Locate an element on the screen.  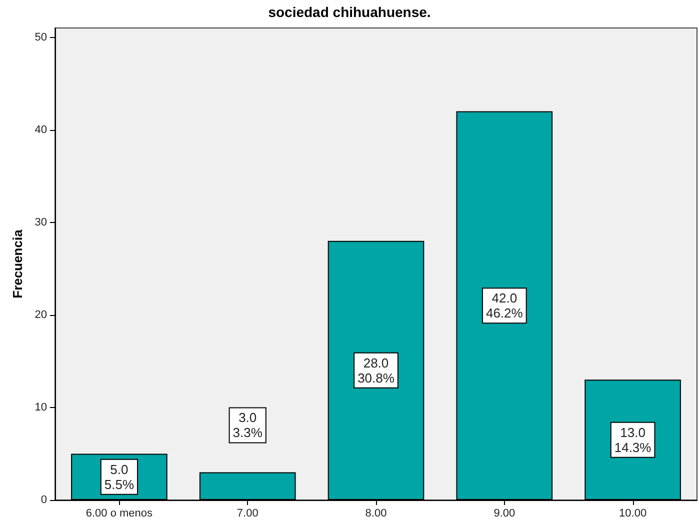
data-label: 13.0 14.3% is located at coordinates (633, 439).